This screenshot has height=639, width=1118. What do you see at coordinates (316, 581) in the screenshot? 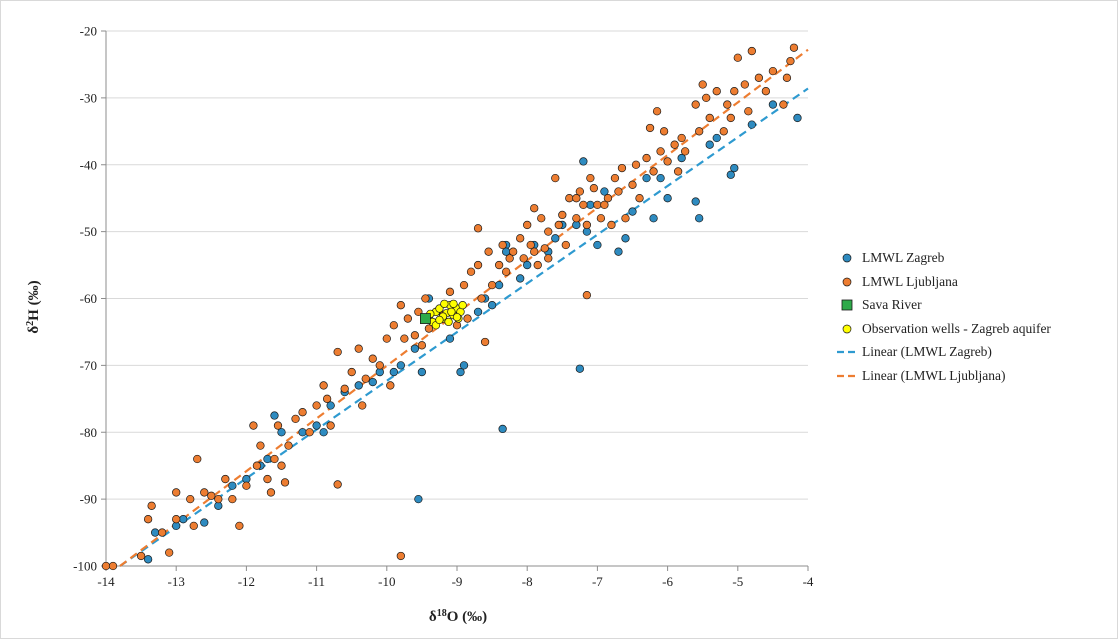
I see `x-tick-label: -11` at bounding box center [316, 581].